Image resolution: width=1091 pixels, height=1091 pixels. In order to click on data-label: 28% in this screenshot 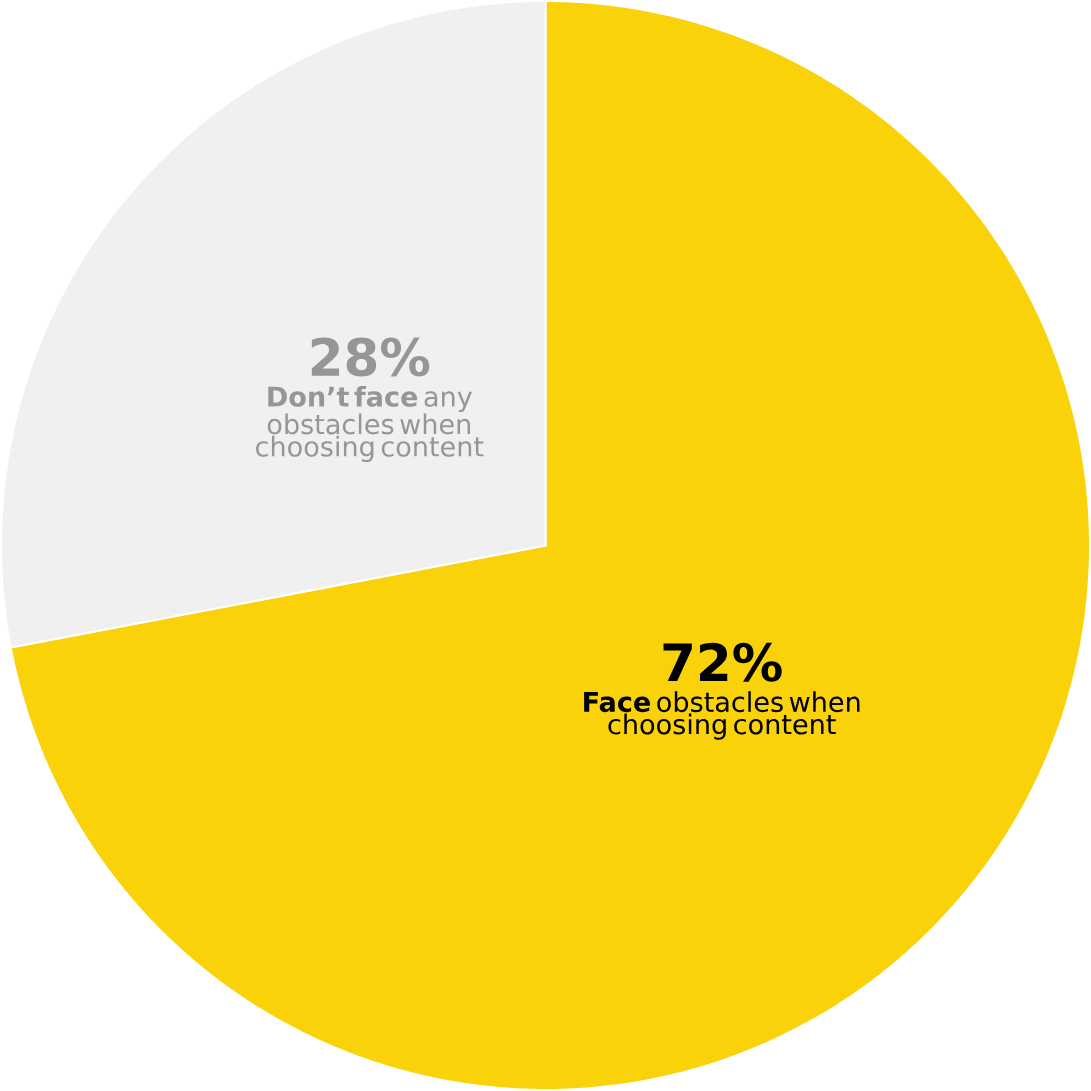, I will do `click(370, 357)`.